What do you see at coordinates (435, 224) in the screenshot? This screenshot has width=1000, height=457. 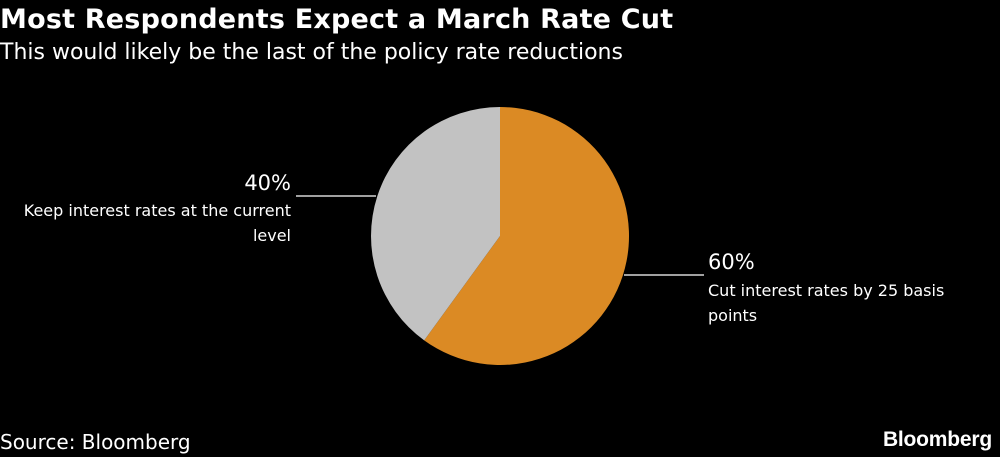 I see `pie-slice-keep-rates` at bounding box center [435, 224].